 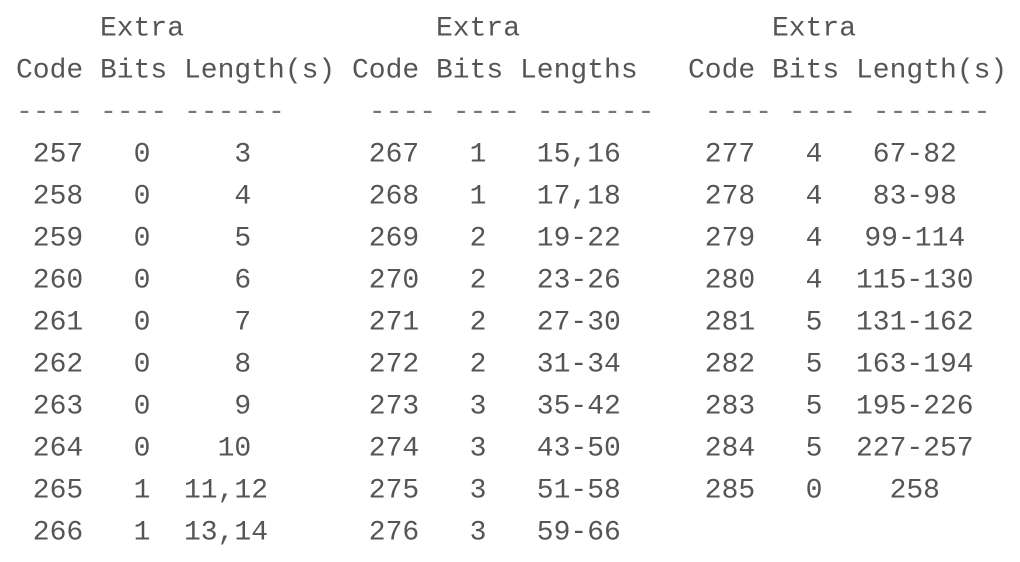 What do you see at coordinates (242, 196) in the screenshot?
I see `length-cell: 4` at bounding box center [242, 196].